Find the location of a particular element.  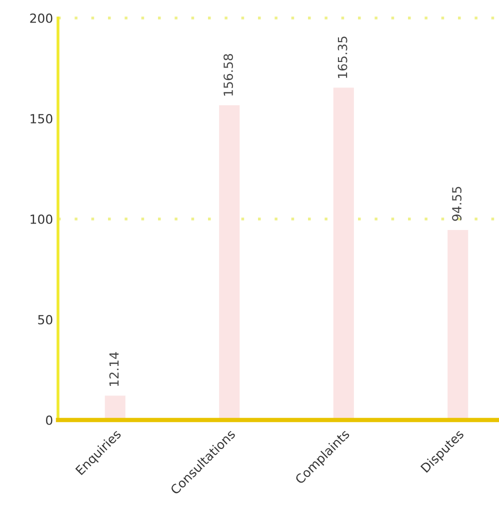

y-tick-label: 50 is located at coordinates (45, 319).